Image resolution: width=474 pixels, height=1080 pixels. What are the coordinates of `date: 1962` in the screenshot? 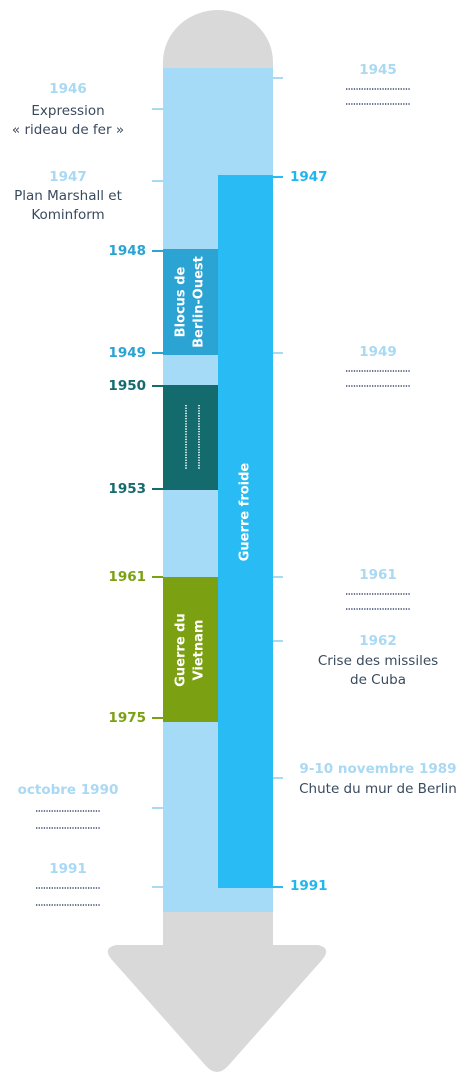 It's located at (378, 641).